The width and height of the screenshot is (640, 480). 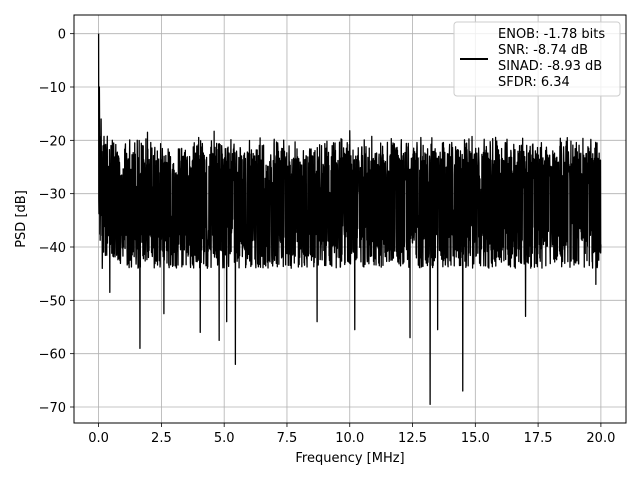 I want to click on x-tick-label: 20.0, so click(x=600, y=438).